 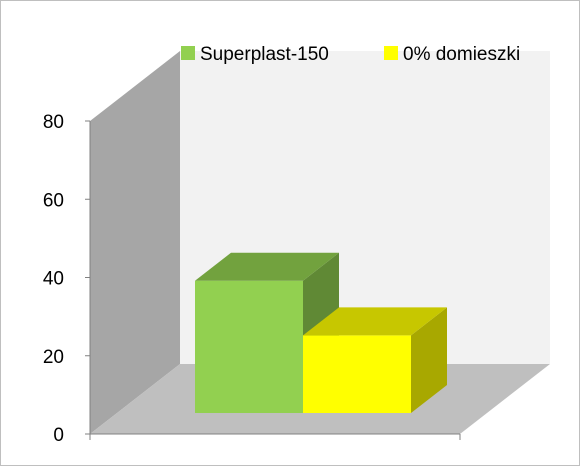 I want to click on y-tick-label: 80, so click(x=53, y=122).